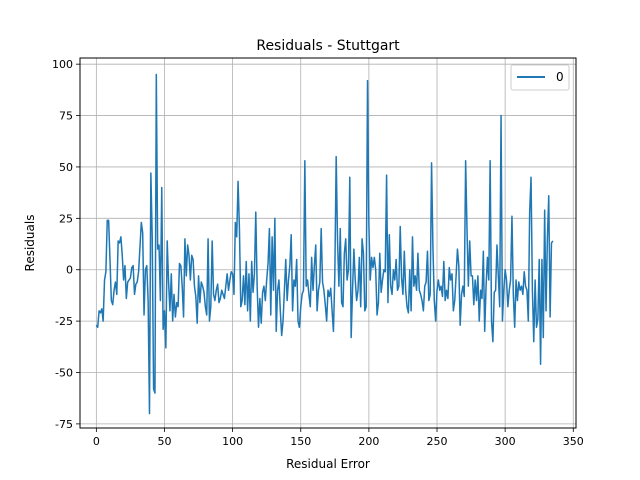 The height and width of the screenshot is (480, 640). Describe the element at coordinates (328, 46) in the screenshot. I see `chart-title: Residuals - Stuttgart` at that location.